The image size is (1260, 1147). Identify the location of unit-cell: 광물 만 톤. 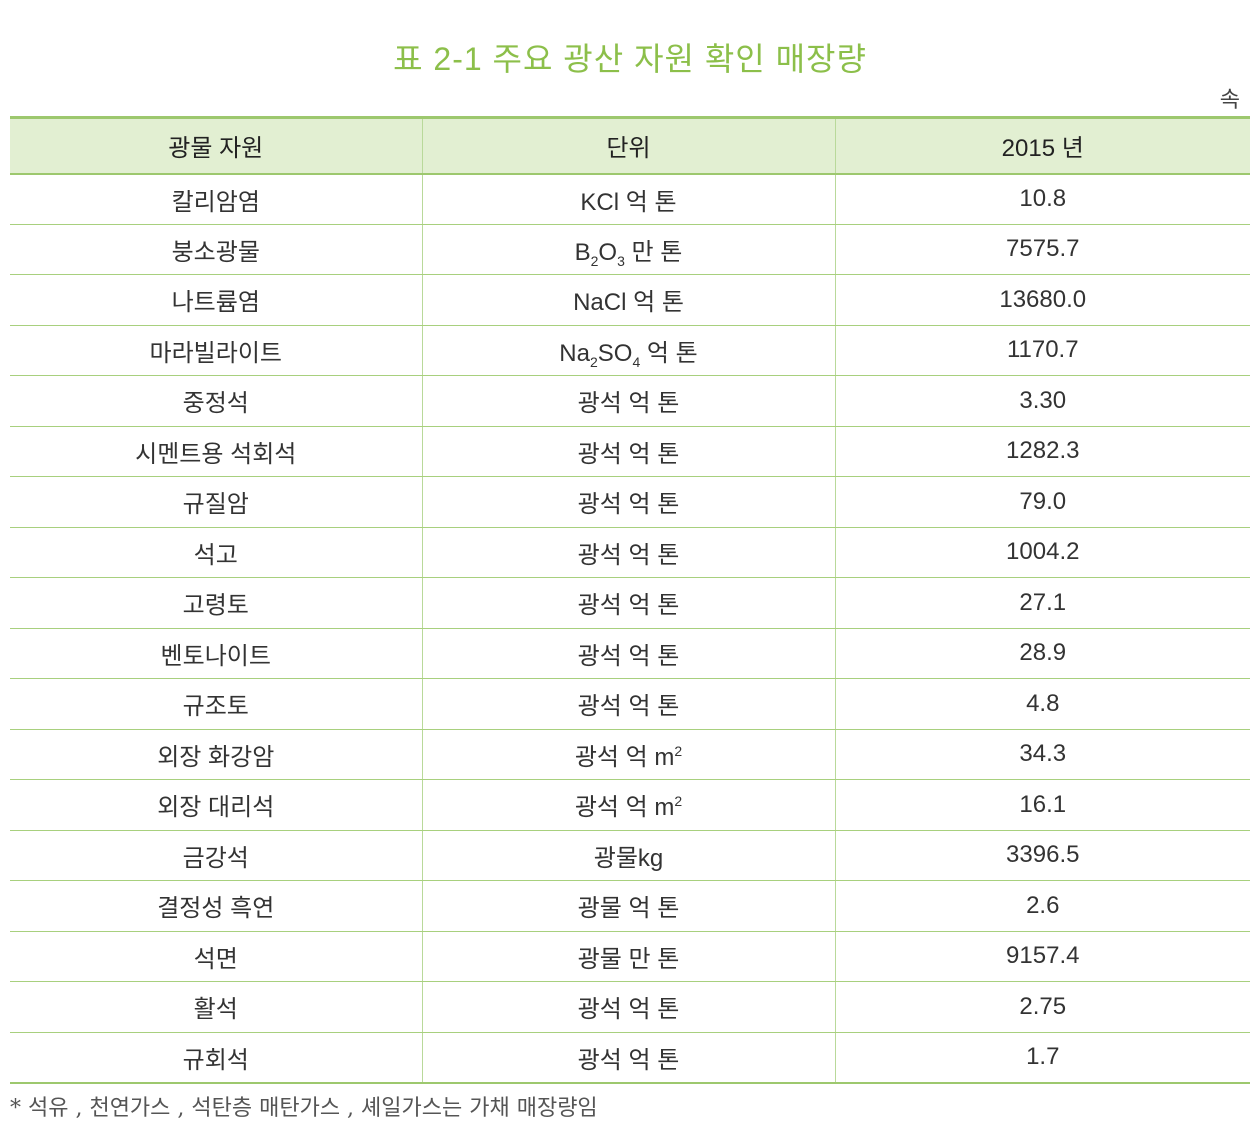
(628, 956).